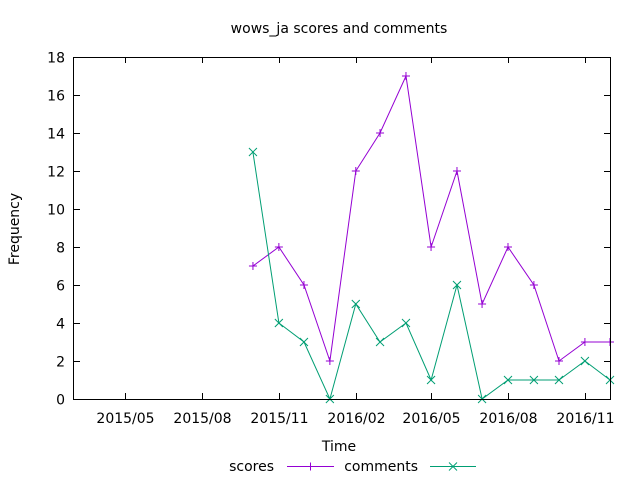 The height and width of the screenshot is (480, 640). Describe the element at coordinates (56, 211) in the screenshot. I see `y-tick-label: 10` at that location.